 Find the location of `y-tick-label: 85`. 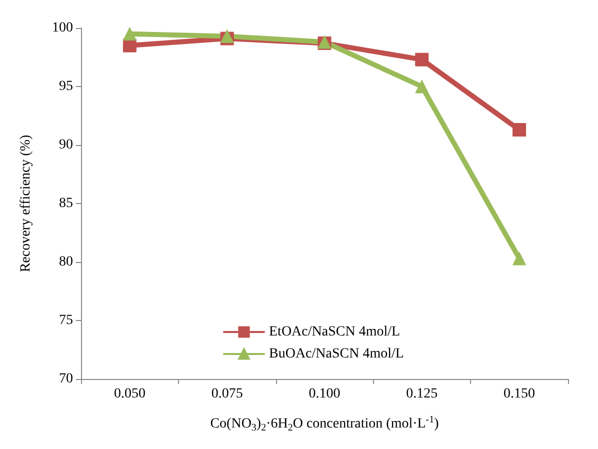

y-tick-label: 85 is located at coordinates (66, 203).